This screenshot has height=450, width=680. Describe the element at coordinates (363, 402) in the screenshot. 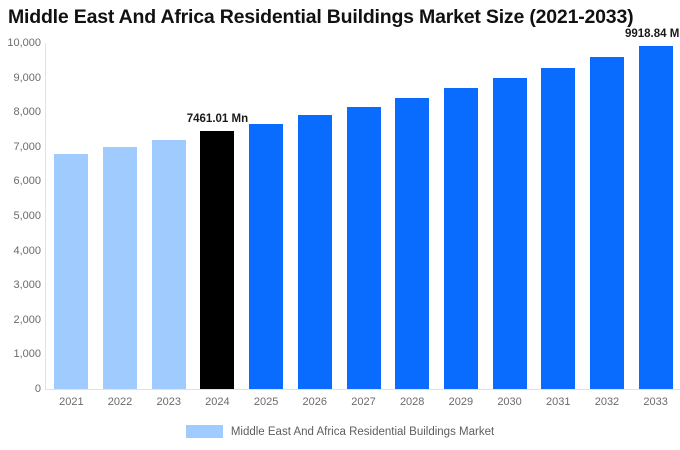

I see `x-axis-tick-label: 2027` at that location.